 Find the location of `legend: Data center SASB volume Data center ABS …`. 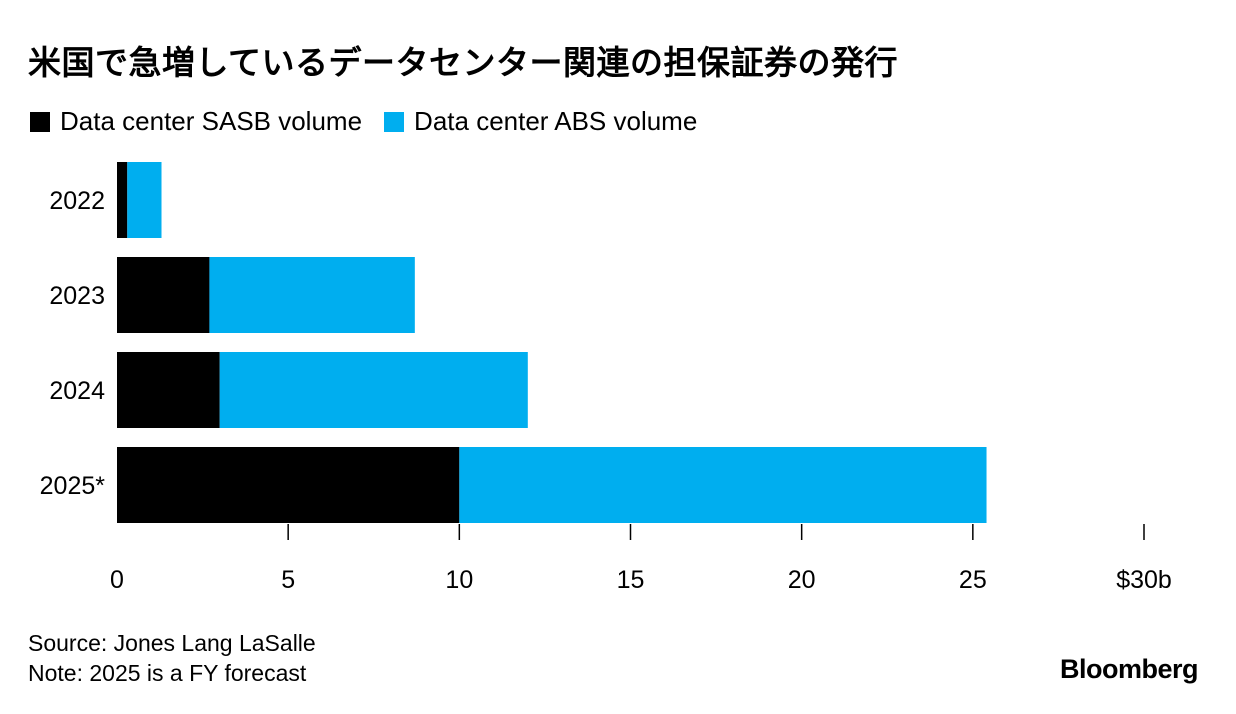

legend: Data center SASB volume Data center ABS … is located at coordinates (374, 121).